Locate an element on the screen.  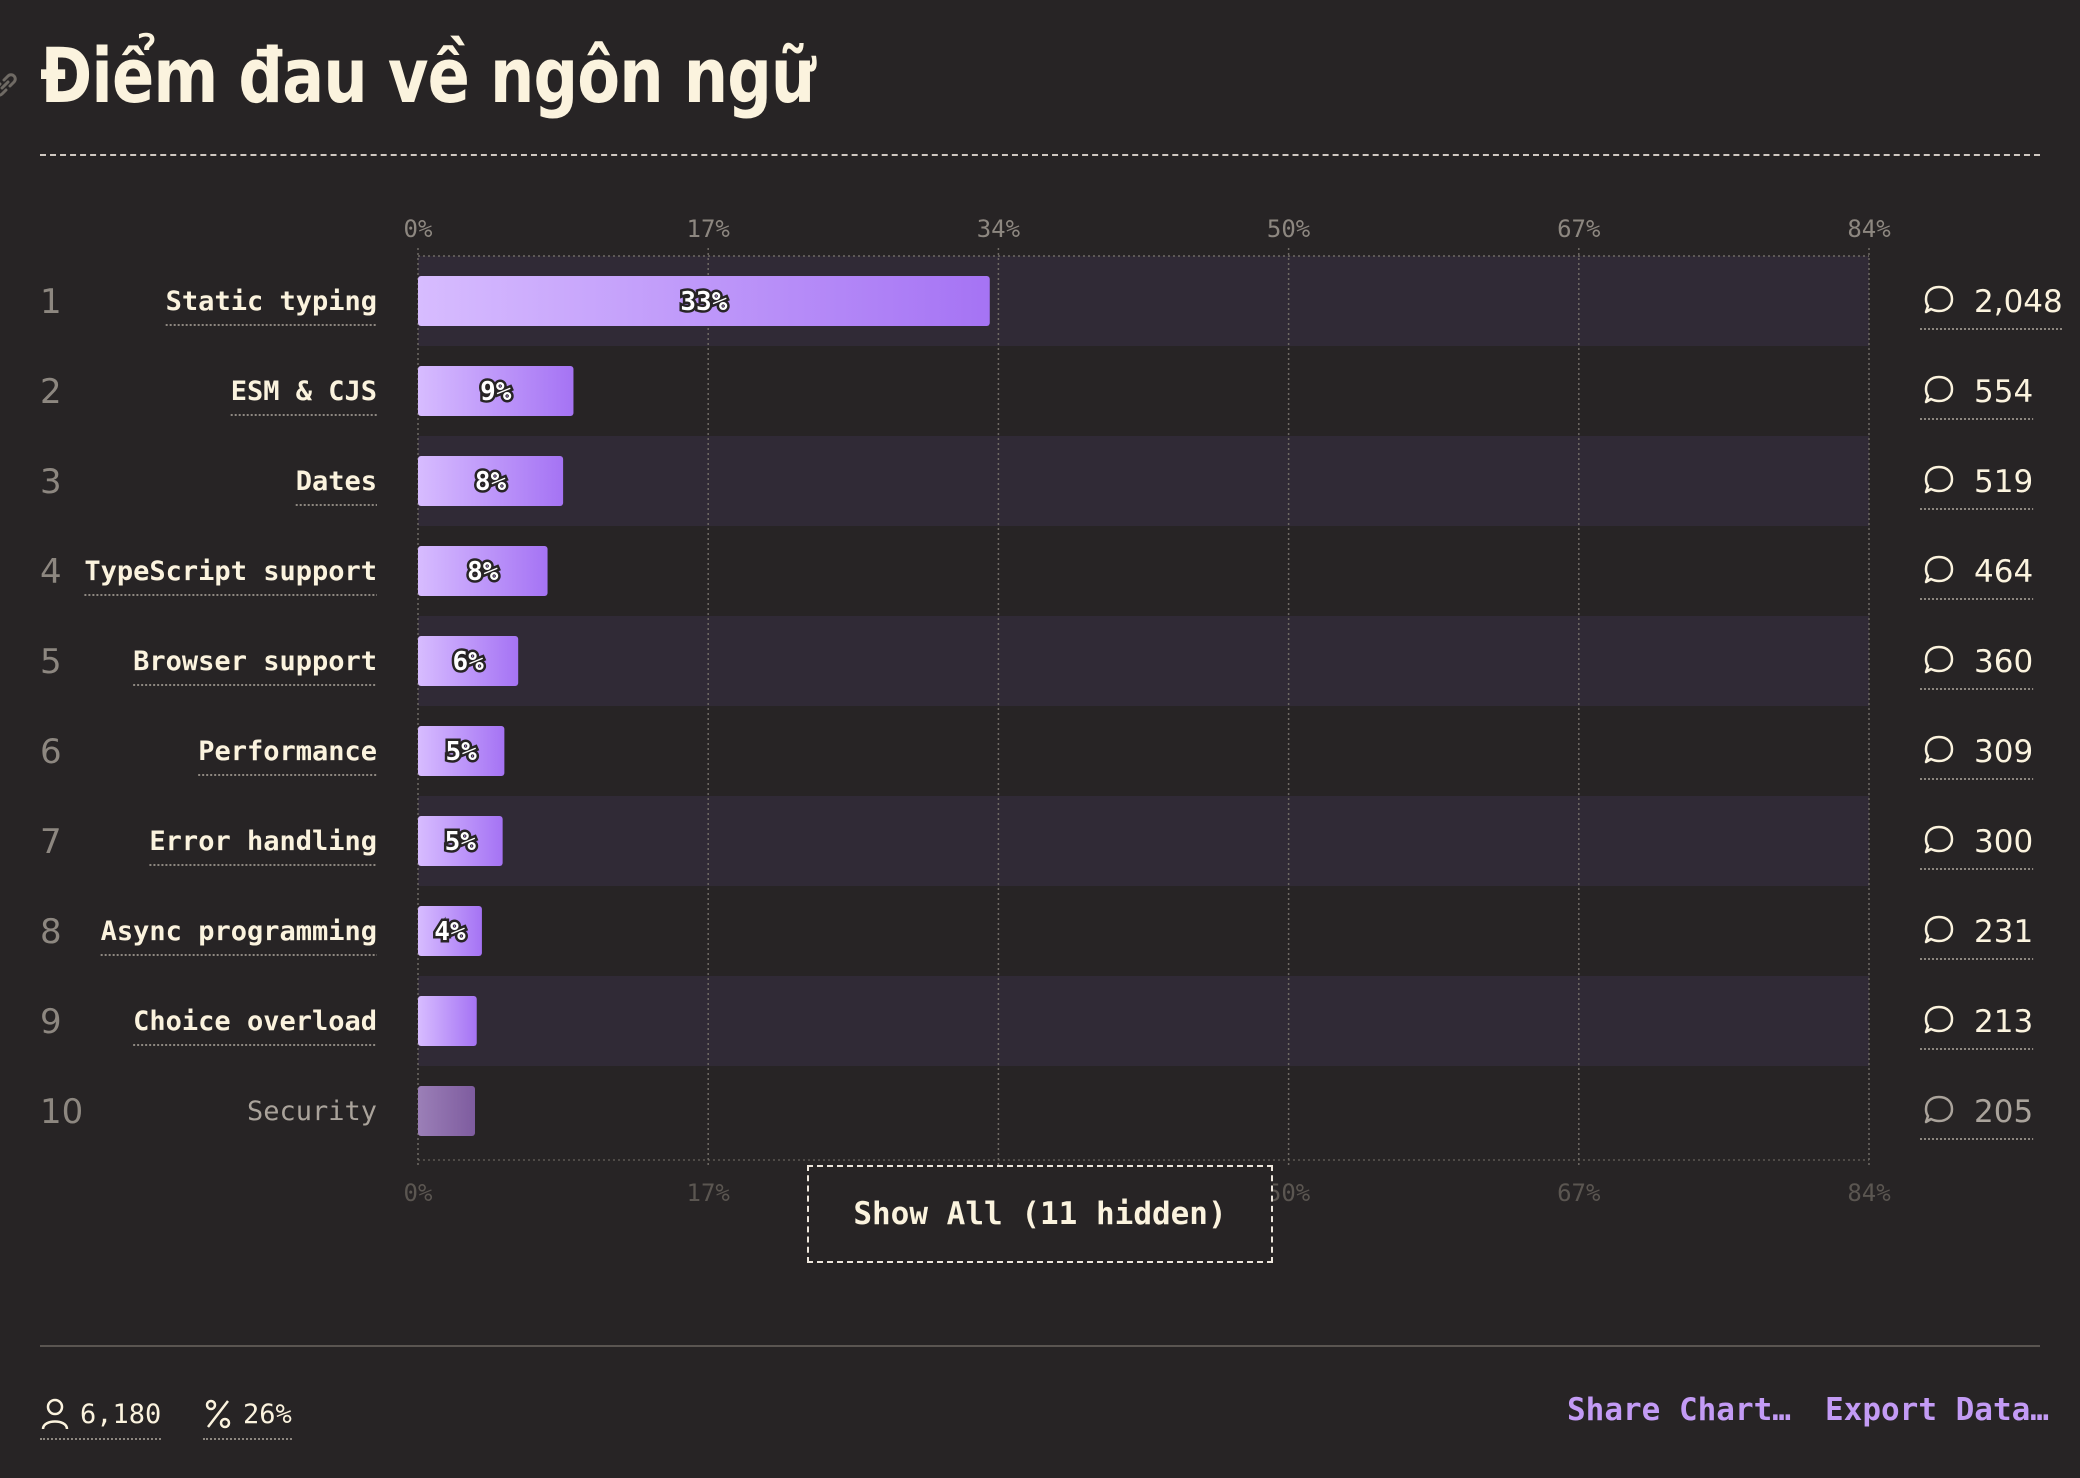
respondents-count: 6,180 is located at coordinates (121, 1414).